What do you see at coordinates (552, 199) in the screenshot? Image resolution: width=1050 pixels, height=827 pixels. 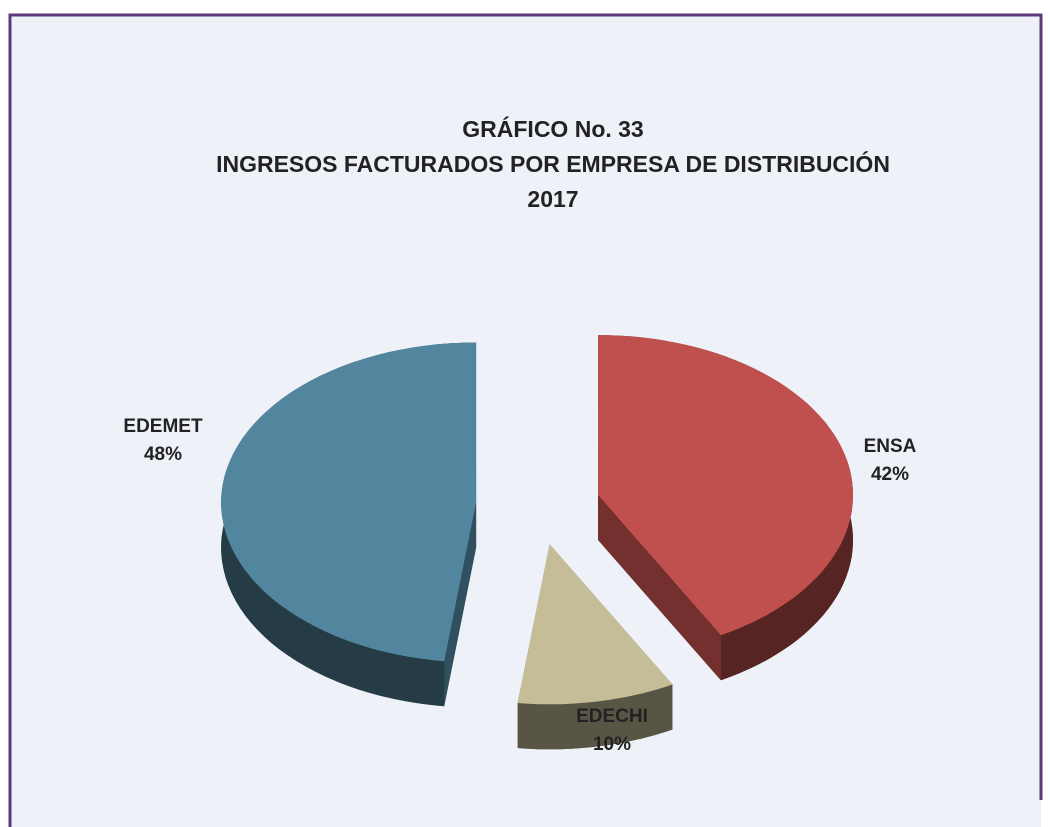 I see `chart-title: 2017` at bounding box center [552, 199].